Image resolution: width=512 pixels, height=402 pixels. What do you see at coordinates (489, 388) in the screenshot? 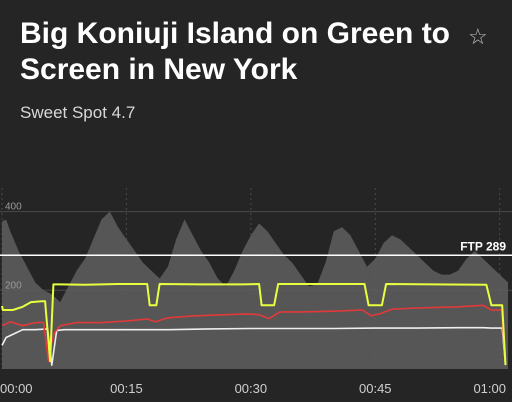
I see `x-tick-label: 01:00` at bounding box center [489, 388].